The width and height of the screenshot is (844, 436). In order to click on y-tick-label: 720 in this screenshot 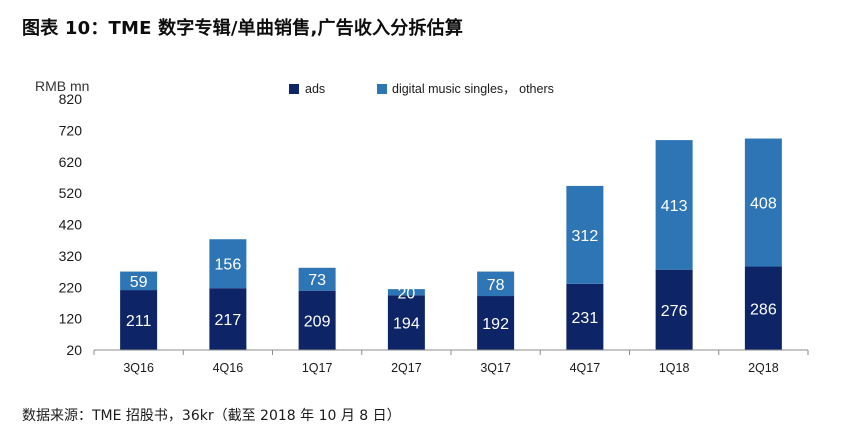, I will do `click(71, 130)`.